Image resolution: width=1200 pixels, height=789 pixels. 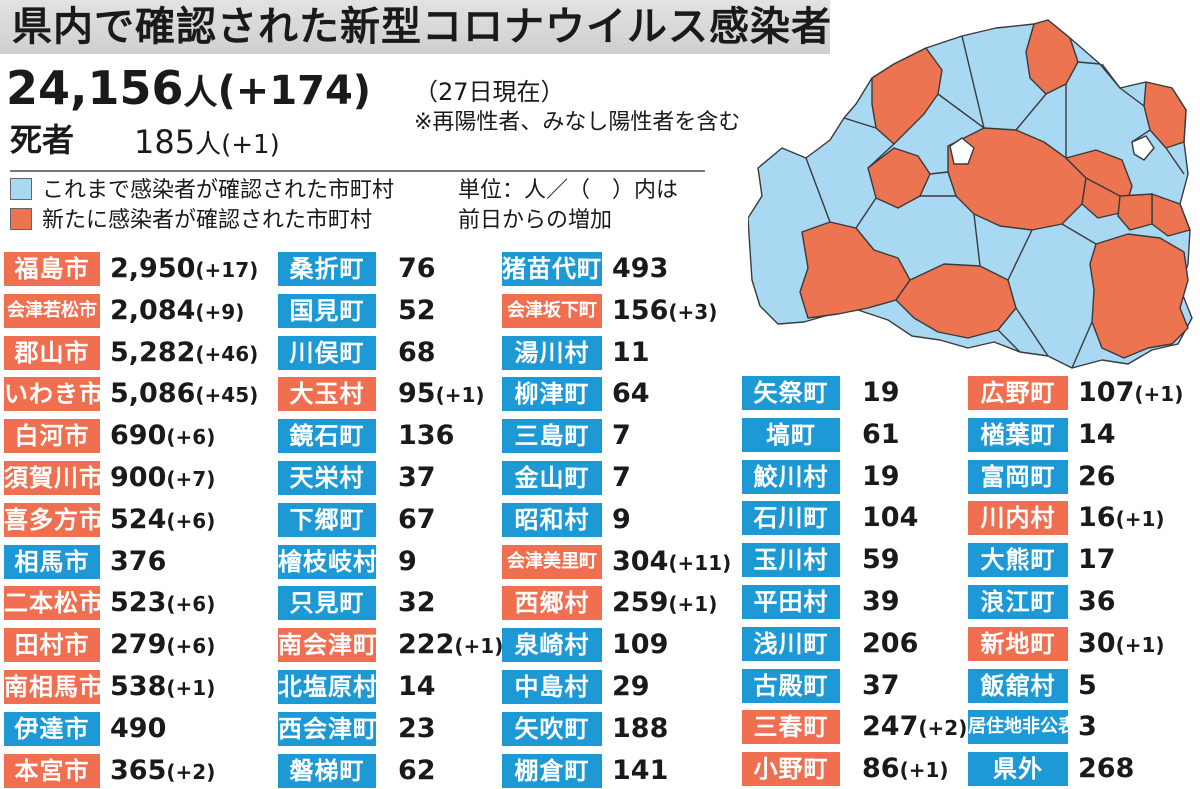 What do you see at coordinates (227, 270) in the screenshot?
I see `count-diff: (+17)` at bounding box center [227, 270].